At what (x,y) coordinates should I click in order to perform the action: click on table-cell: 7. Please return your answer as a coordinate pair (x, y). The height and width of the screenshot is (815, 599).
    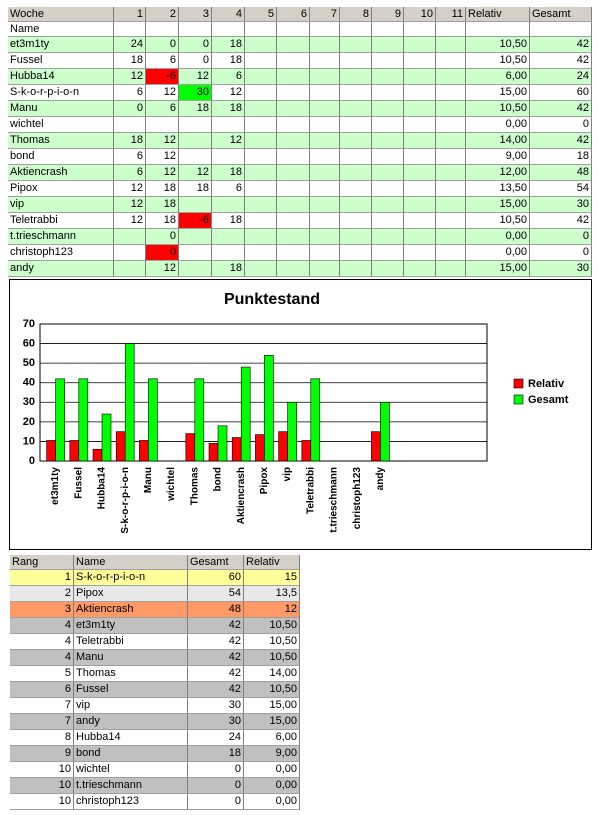
    Looking at the image, I should click on (42, 722).